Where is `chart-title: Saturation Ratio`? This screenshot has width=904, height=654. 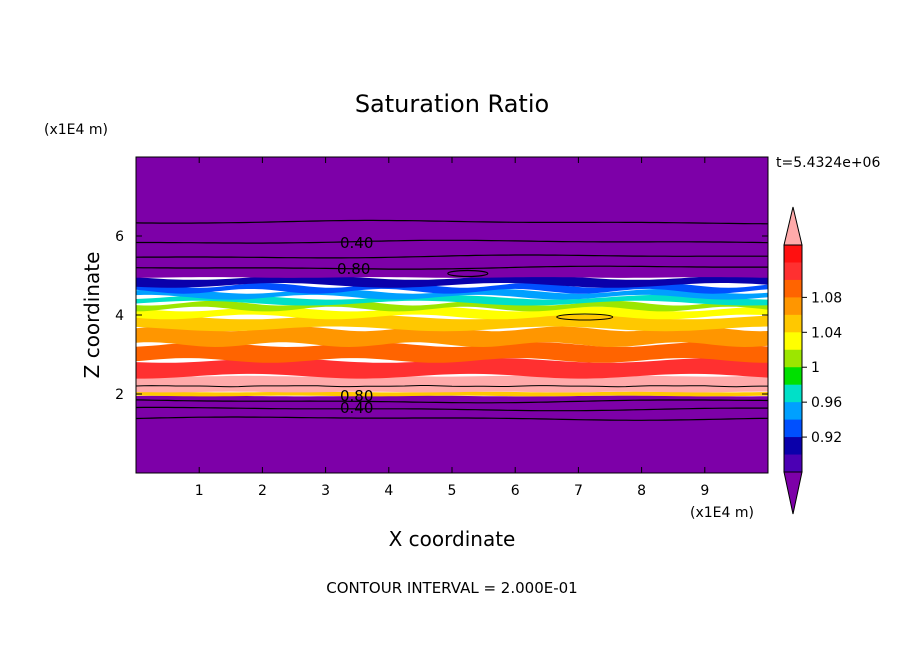
chart-title: Saturation Ratio is located at coordinates (452, 104).